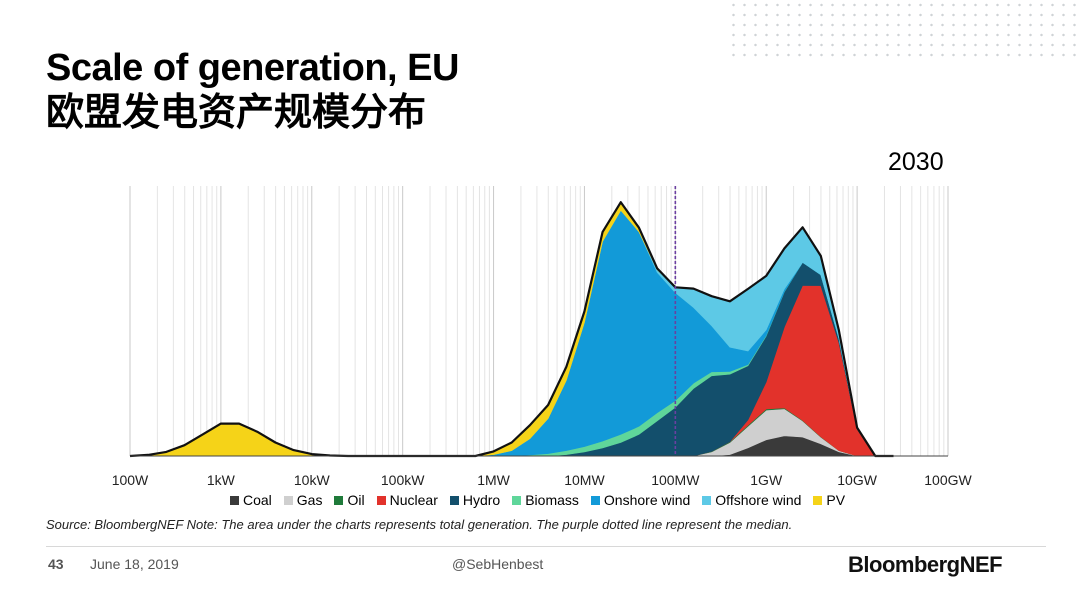 This screenshot has height=608, width=1080. What do you see at coordinates (221, 480) in the screenshot?
I see `x-tick-label: 1kW` at bounding box center [221, 480].